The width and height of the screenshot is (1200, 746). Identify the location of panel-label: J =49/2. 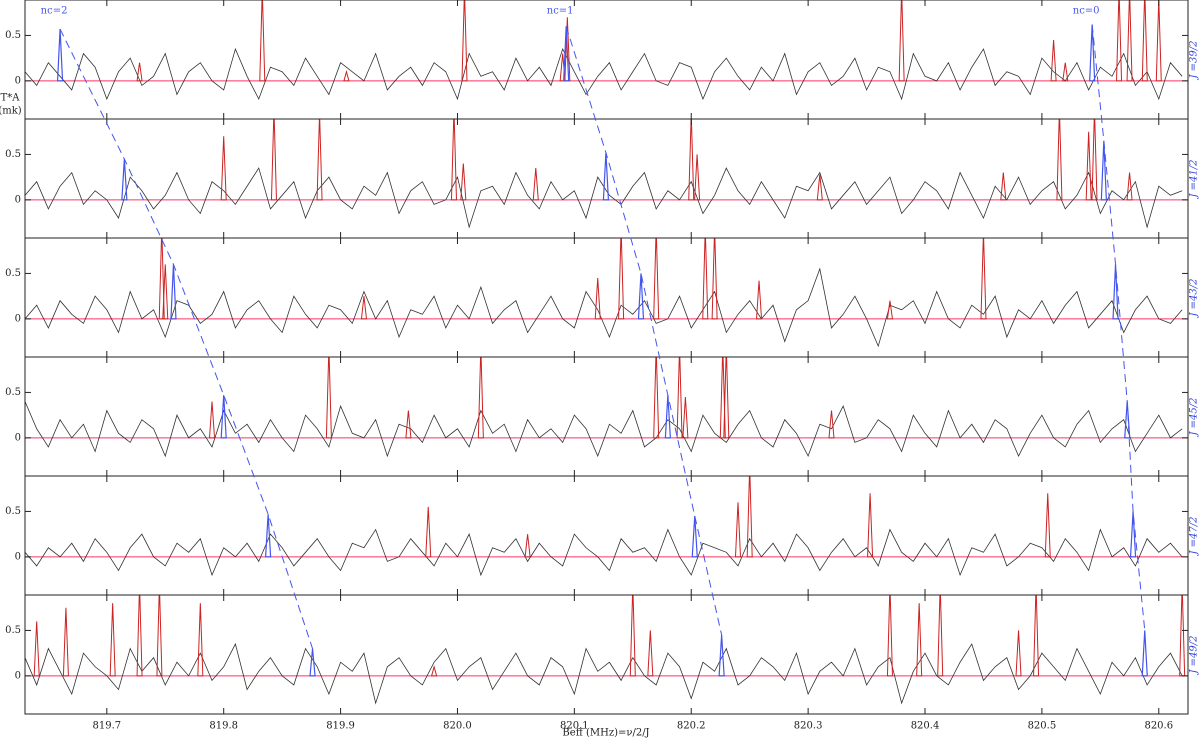
(1194, 655).